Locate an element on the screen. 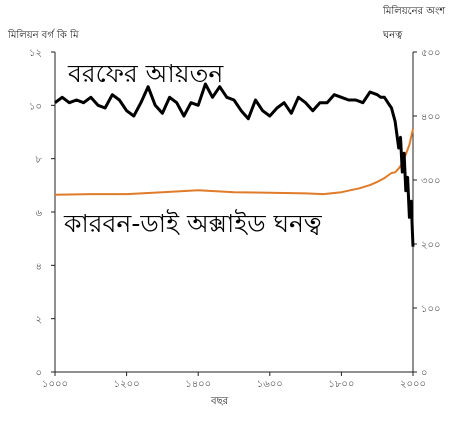 This screenshot has height=427, width=468. y-right-tick-label: ৪০০ is located at coordinates (431, 117).